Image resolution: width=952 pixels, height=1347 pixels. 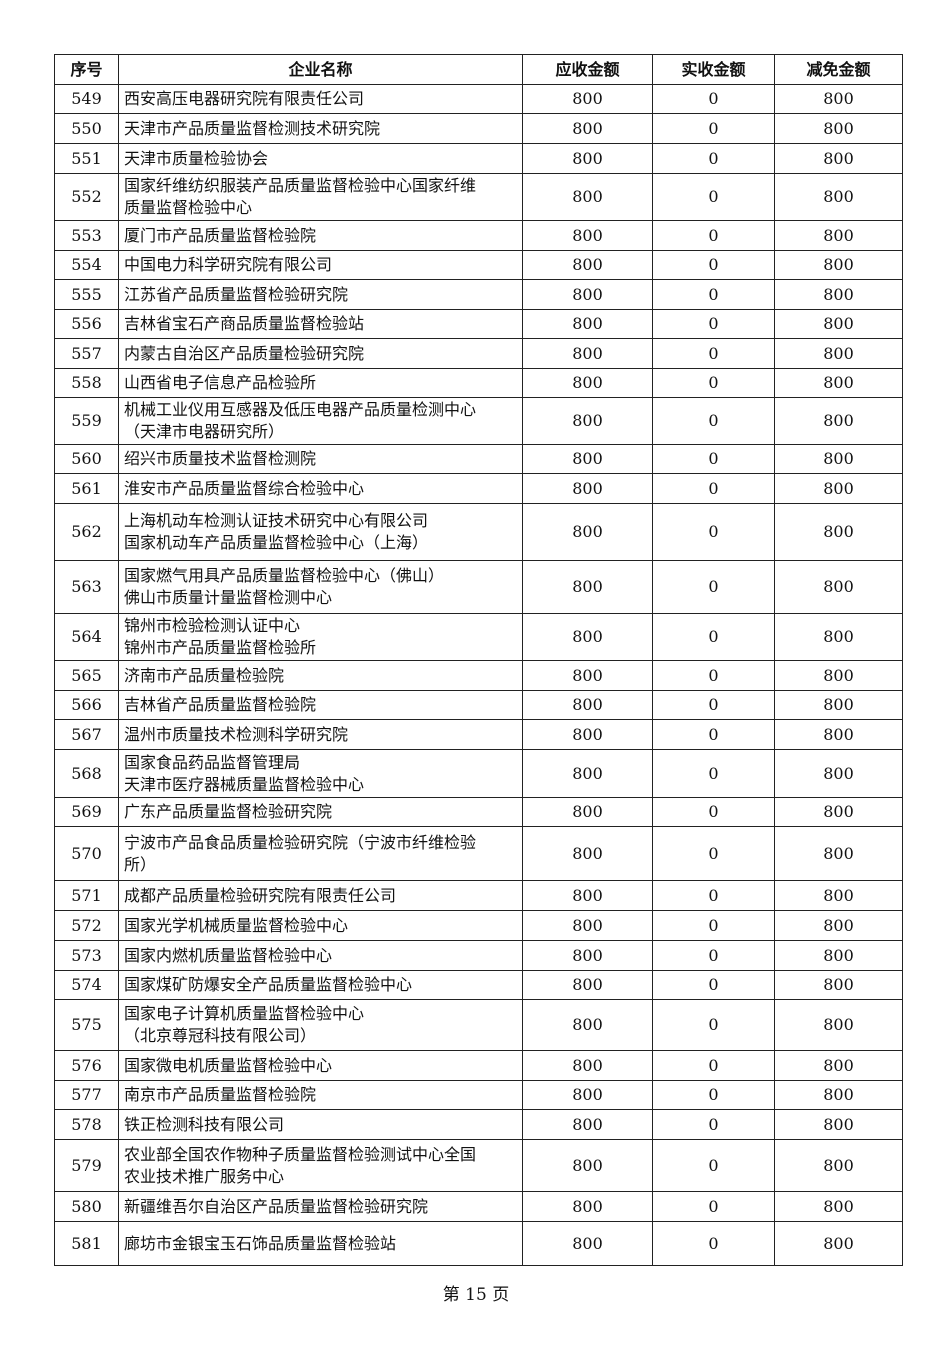 I want to click on table-row: 576 国家微电机质量监督检验中心 800 0 800, so click(x=478, y=1065).